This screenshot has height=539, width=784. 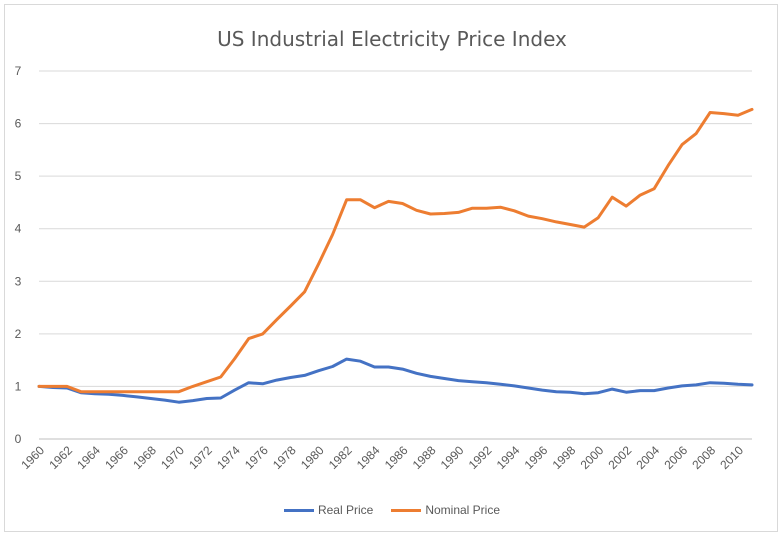 I want to click on x-tick-label-1960: 1960, so click(x=32, y=457).